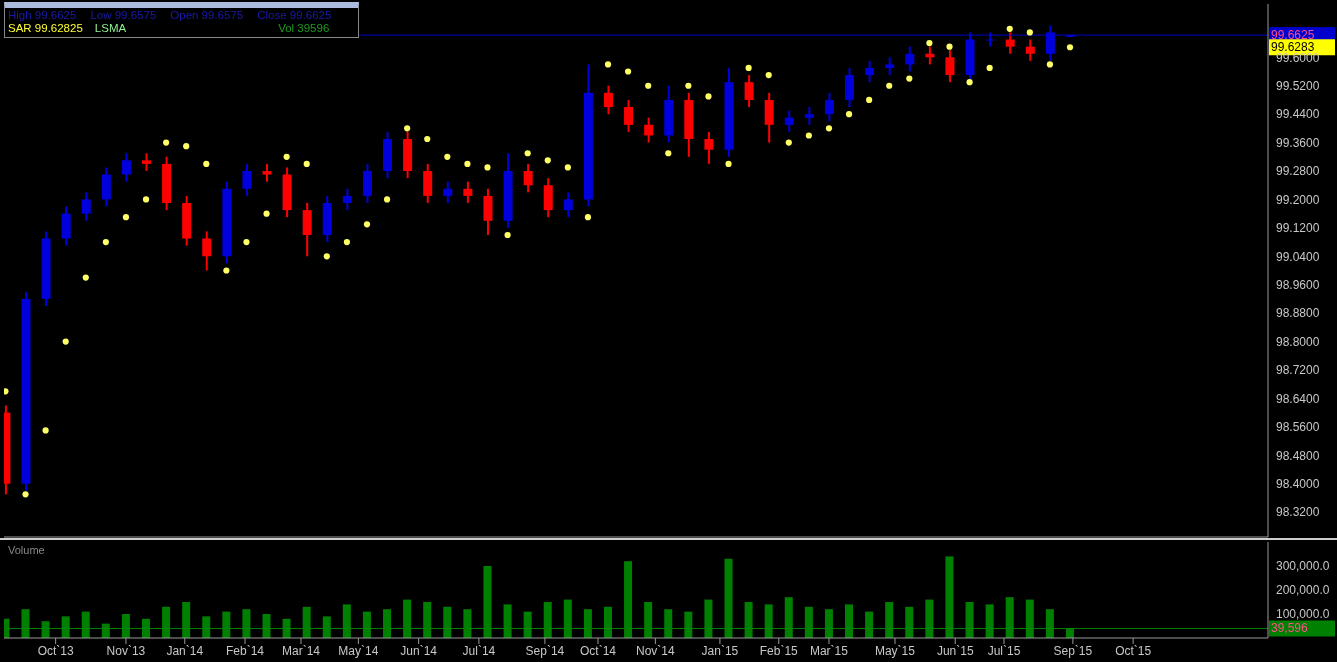 The height and width of the screenshot is (662, 1337). I want to click on x-tick-label: Jun`15, so click(955, 650).